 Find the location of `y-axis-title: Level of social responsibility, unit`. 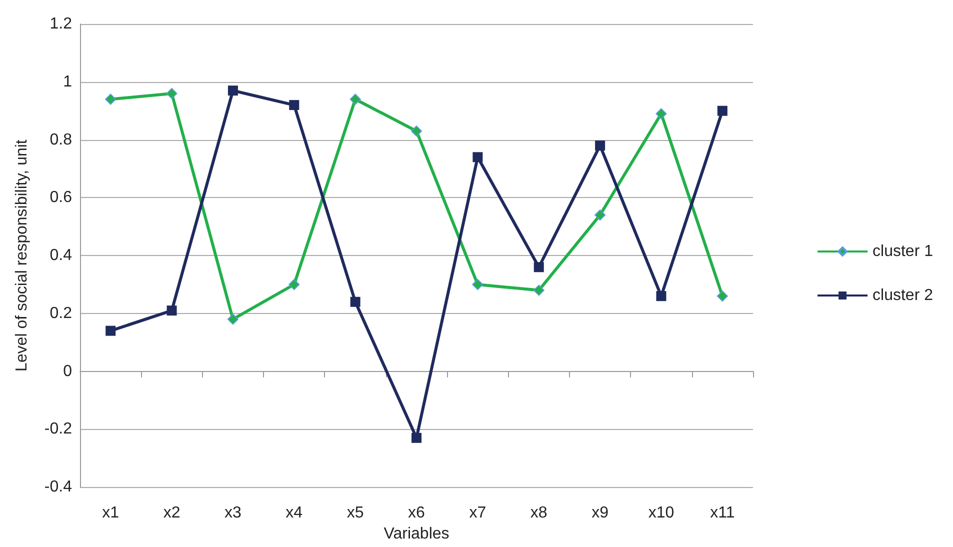

y-axis-title: Level of social responsibility, unit is located at coordinates (22, 255).